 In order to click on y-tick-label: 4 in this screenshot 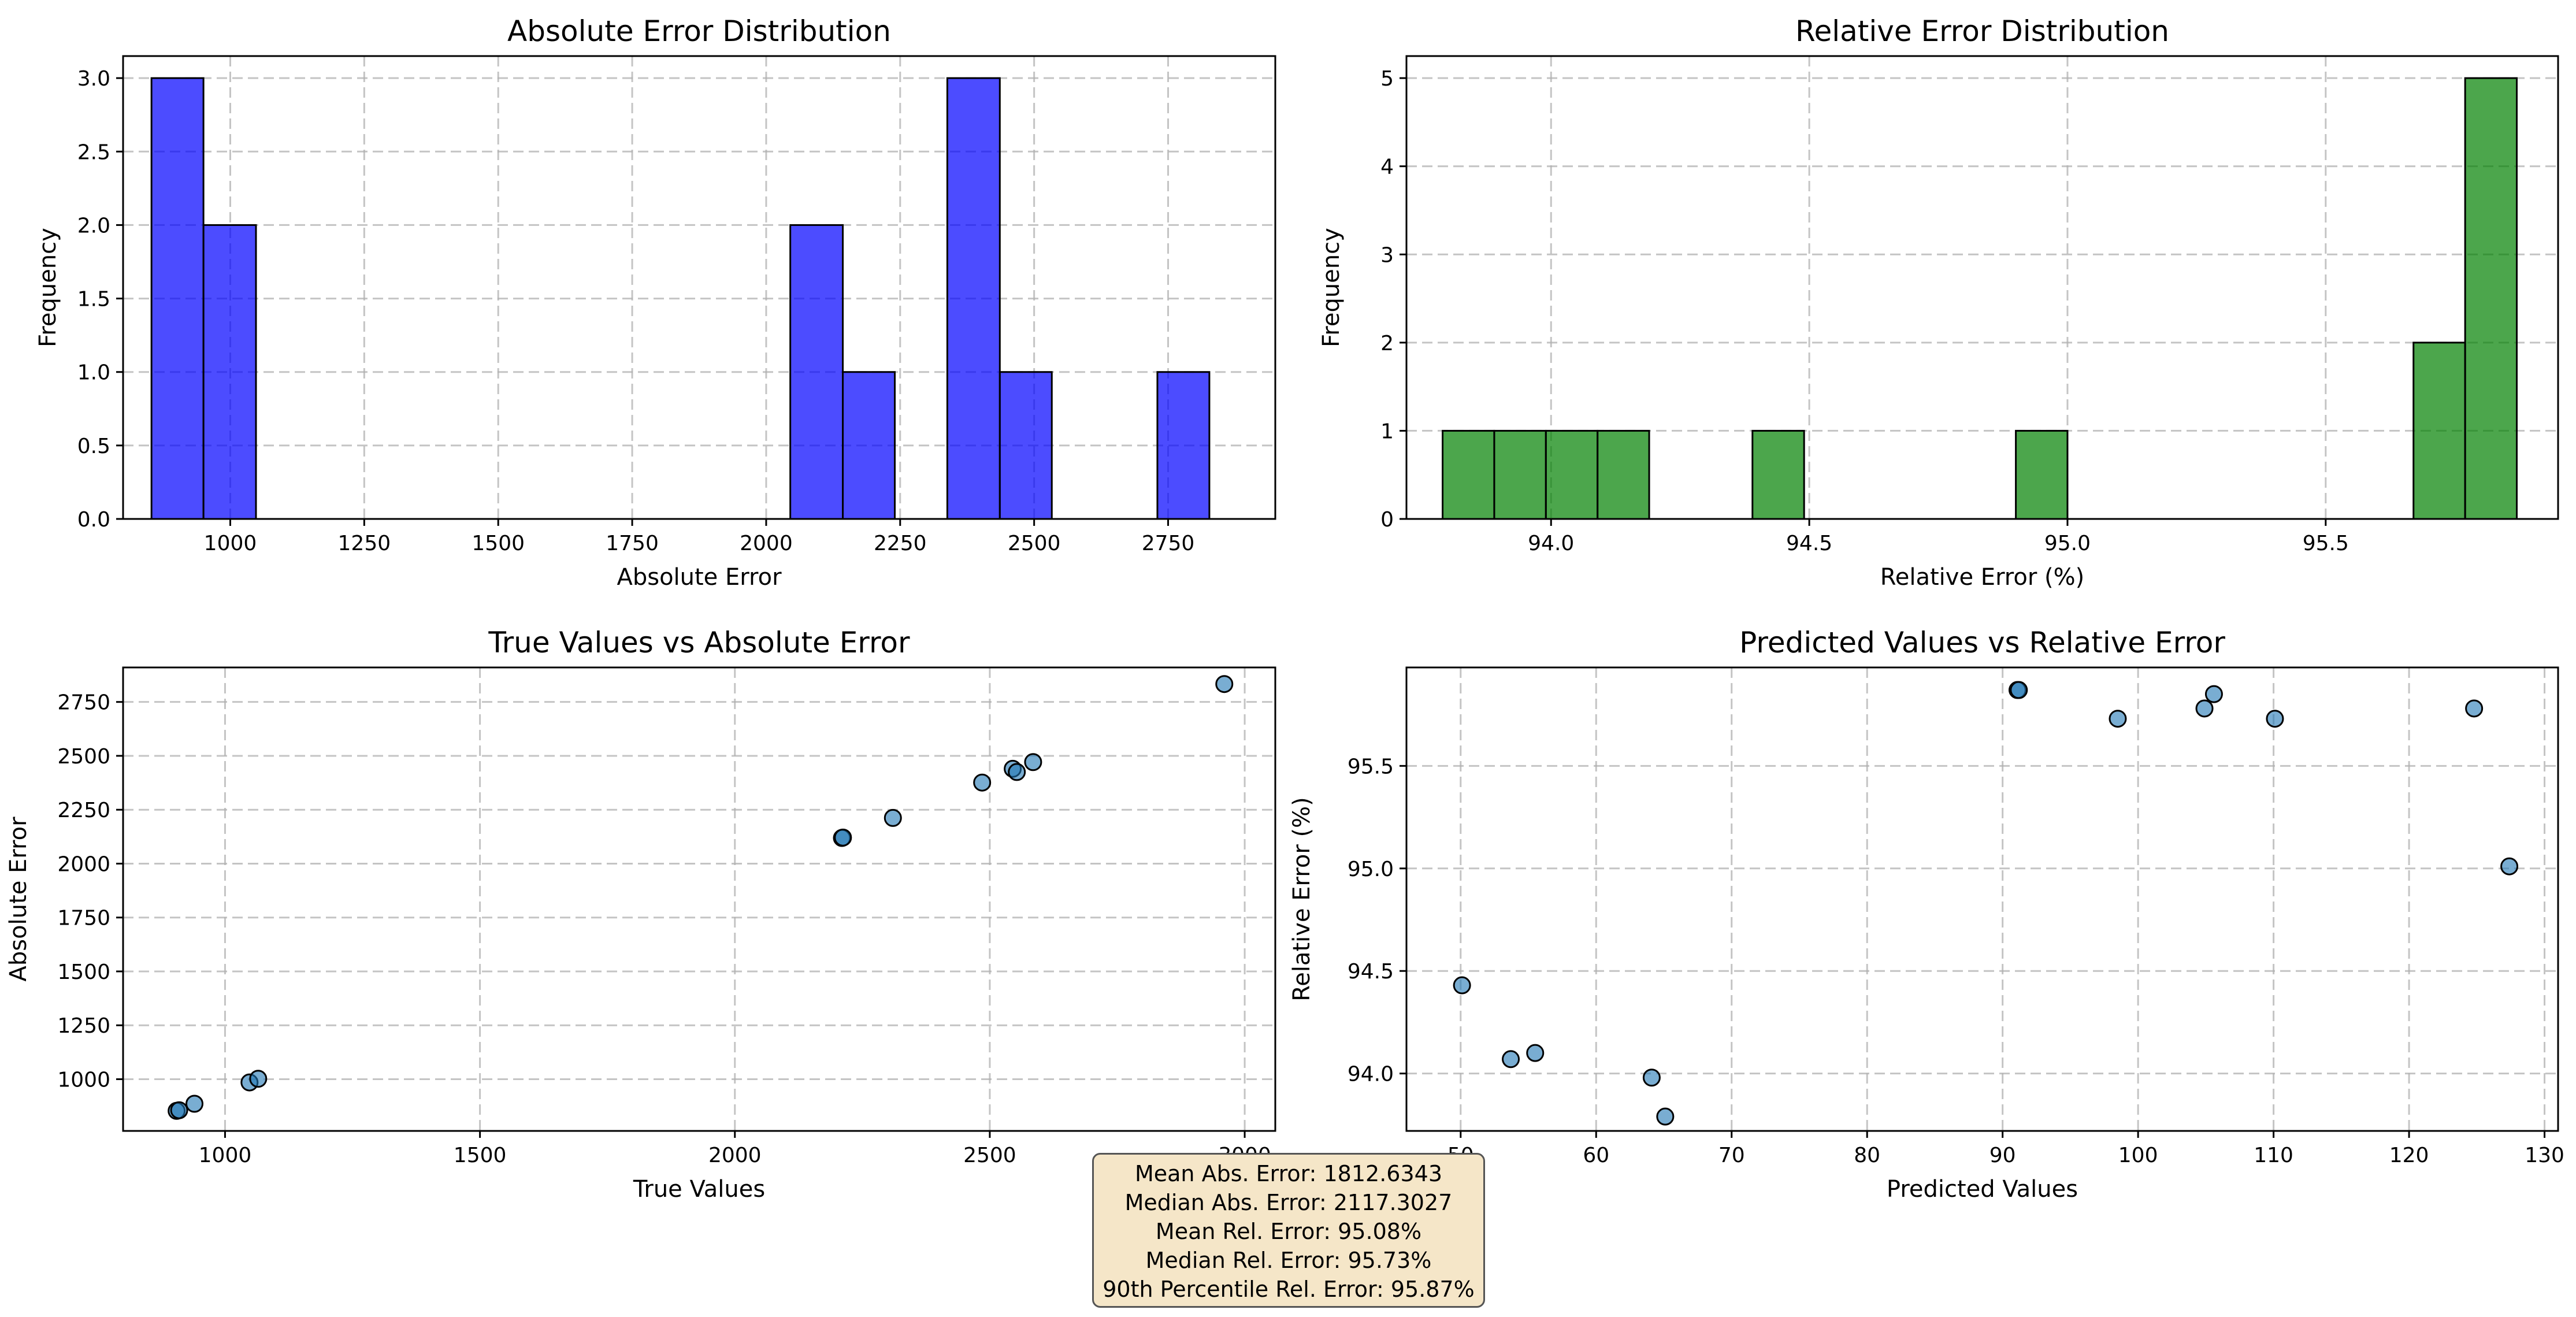, I will do `click(1387, 167)`.